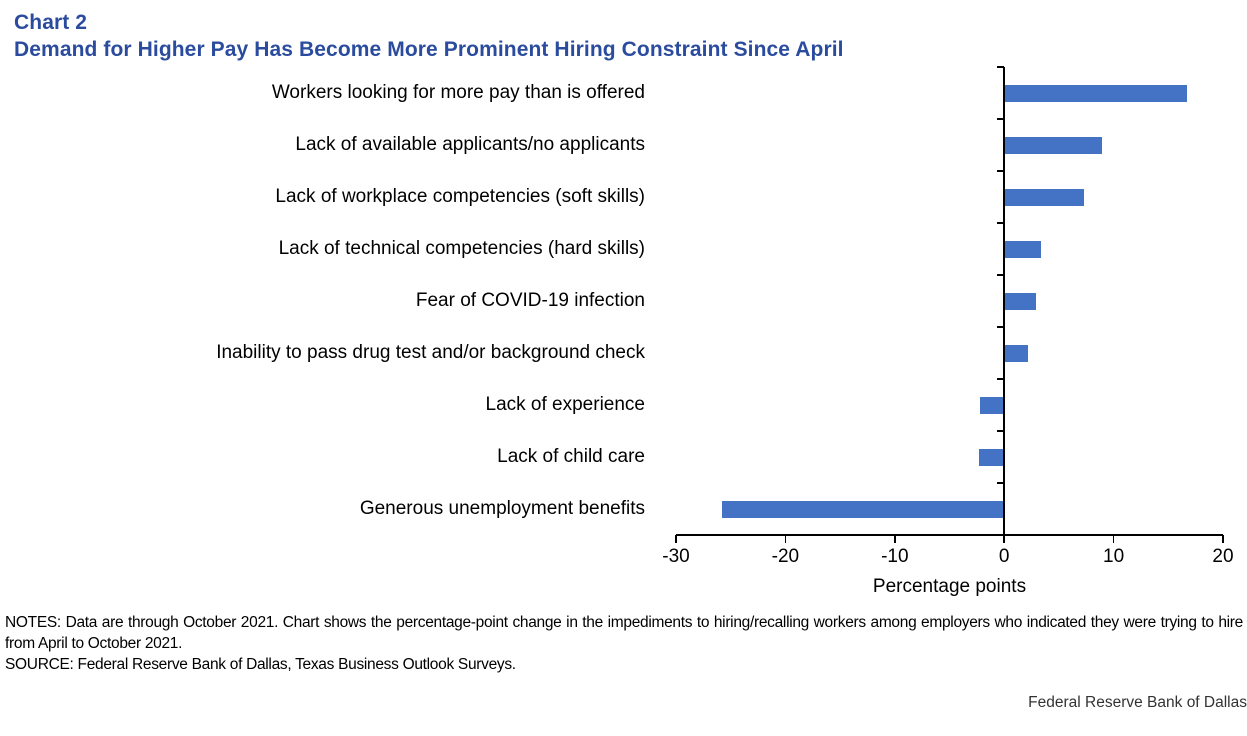  I want to click on x-axis-title: Percentage points, so click(949, 586).